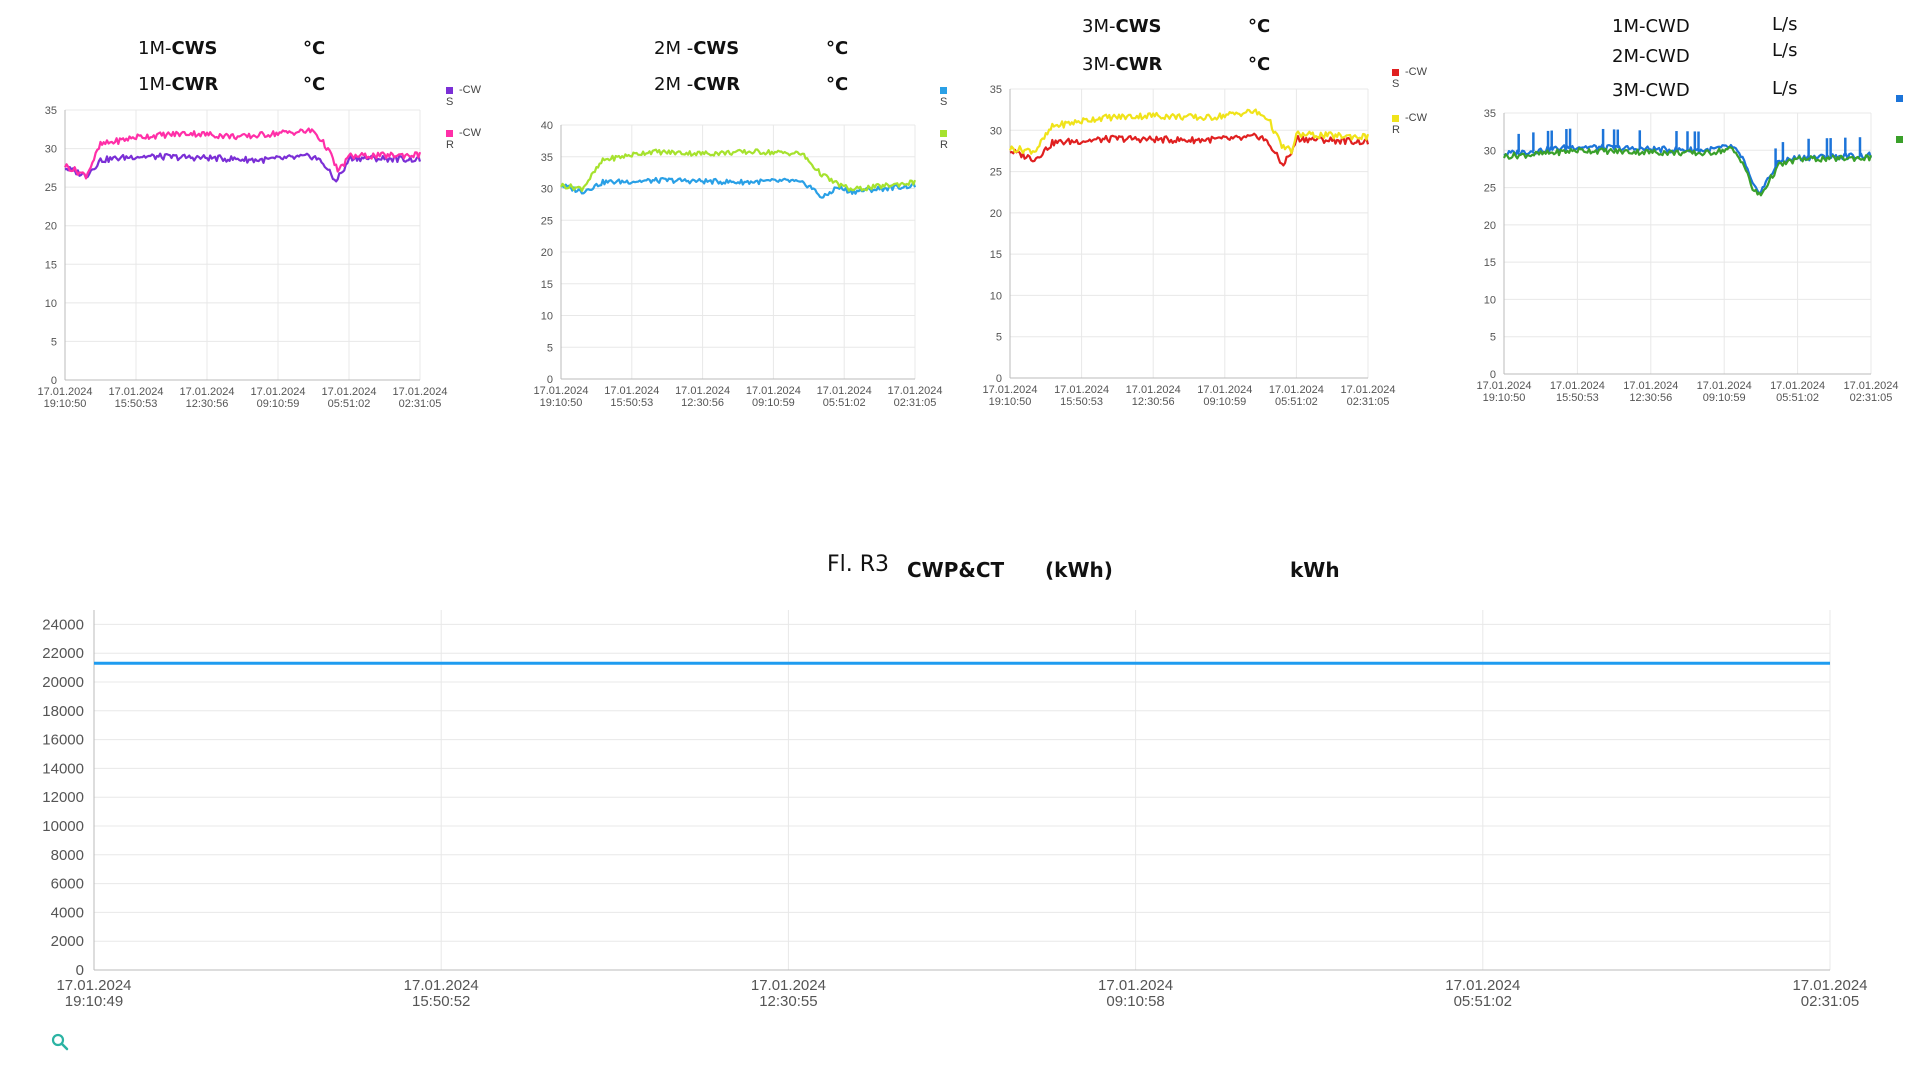  What do you see at coordinates (63, 826) in the screenshot?
I see `y-tick-label: 10000` at bounding box center [63, 826].